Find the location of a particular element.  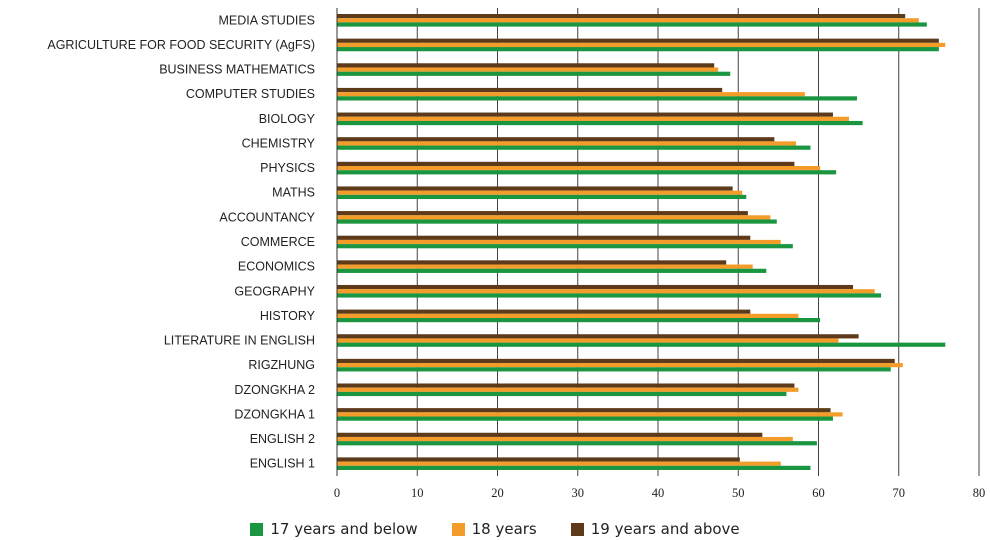

category-label: COMMERCE is located at coordinates (278, 242).